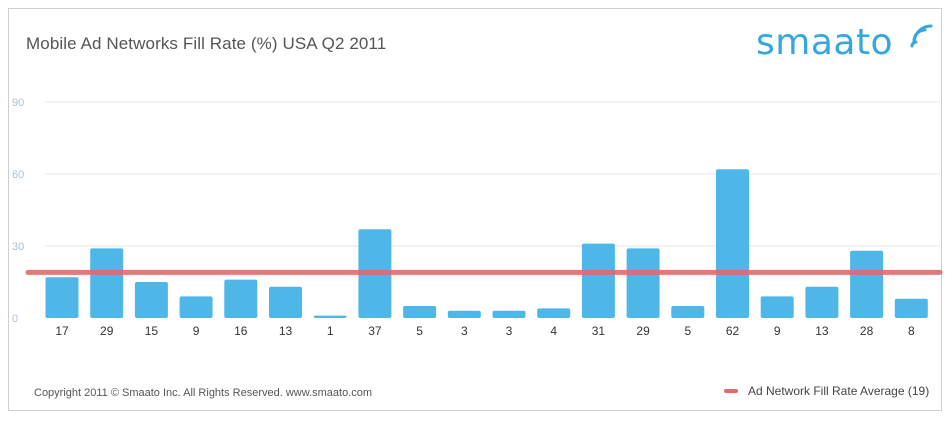 This screenshot has height=421, width=952. I want to click on x-axis-labels: 17 29 15 9 16 13 1 37 5 3 3 4 31 29 5 62 9 13 28 8, so click(485, 331).